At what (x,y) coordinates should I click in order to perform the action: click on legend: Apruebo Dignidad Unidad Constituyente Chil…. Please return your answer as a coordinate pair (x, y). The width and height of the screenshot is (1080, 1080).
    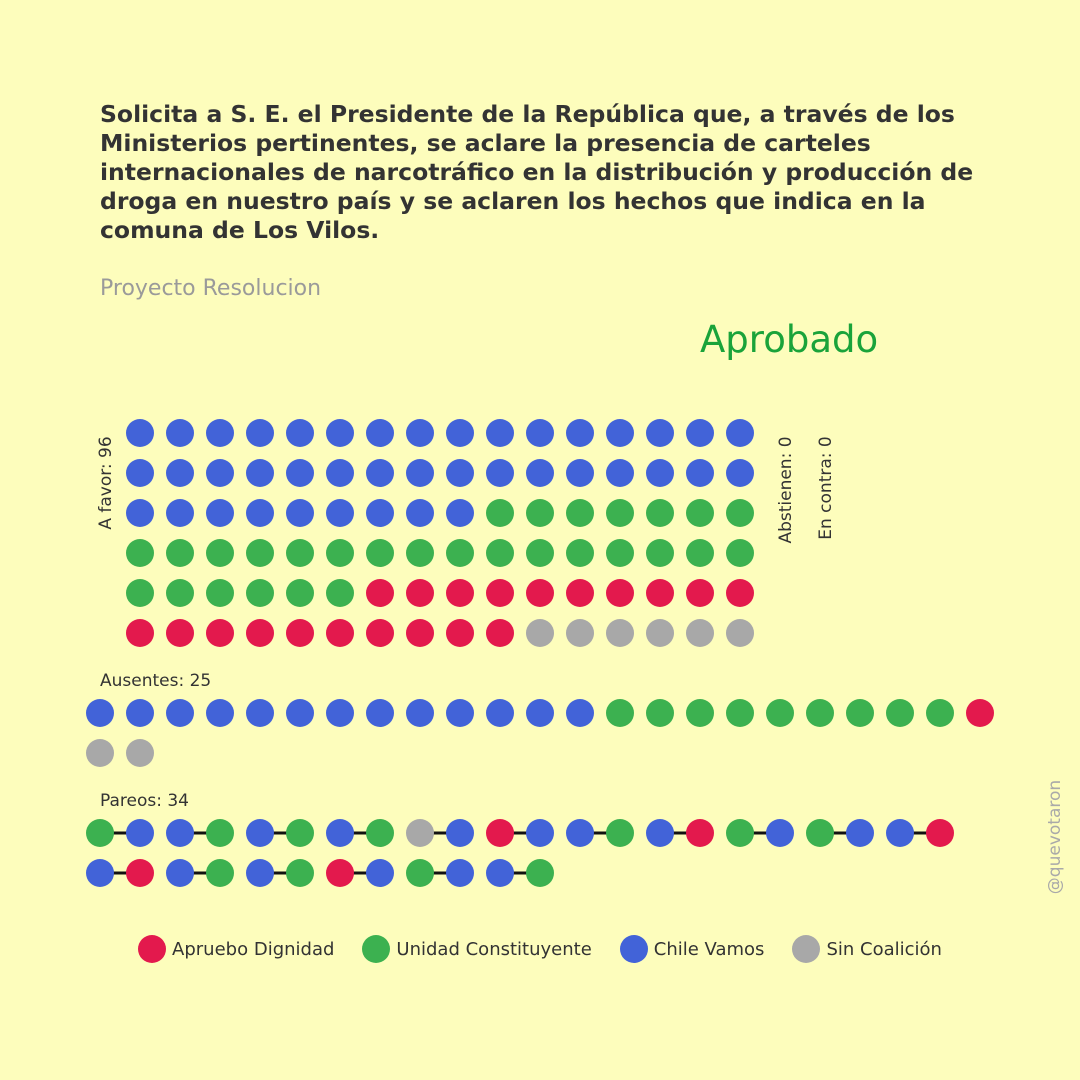
    Looking at the image, I should click on (540, 949).